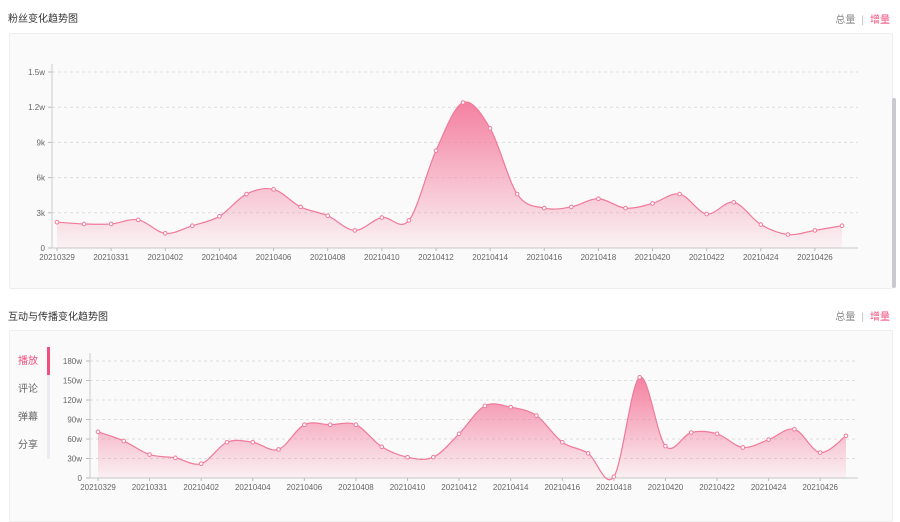 This screenshot has height=522, width=900. What do you see at coordinates (880, 317) in the screenshot?
I see `interaction-toggle-increment: 增量` at bounding box center [880, 317].